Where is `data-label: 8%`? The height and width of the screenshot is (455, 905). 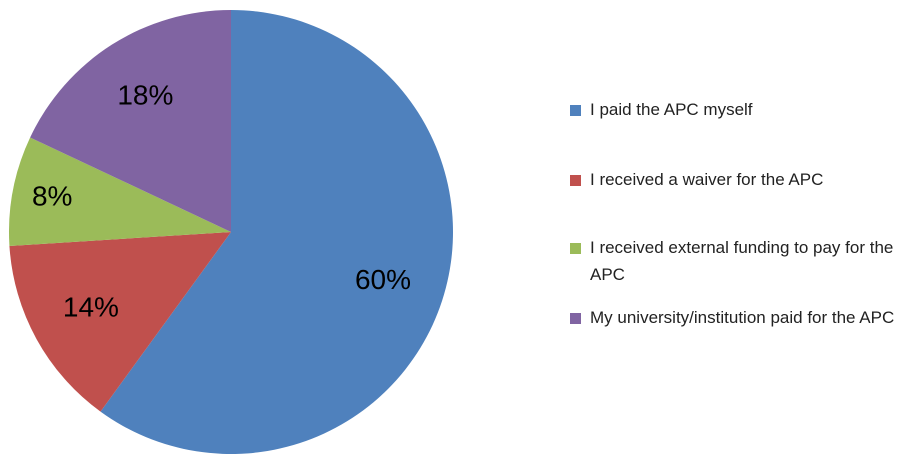 data-label: 8% is located at coordinates (52, 195).